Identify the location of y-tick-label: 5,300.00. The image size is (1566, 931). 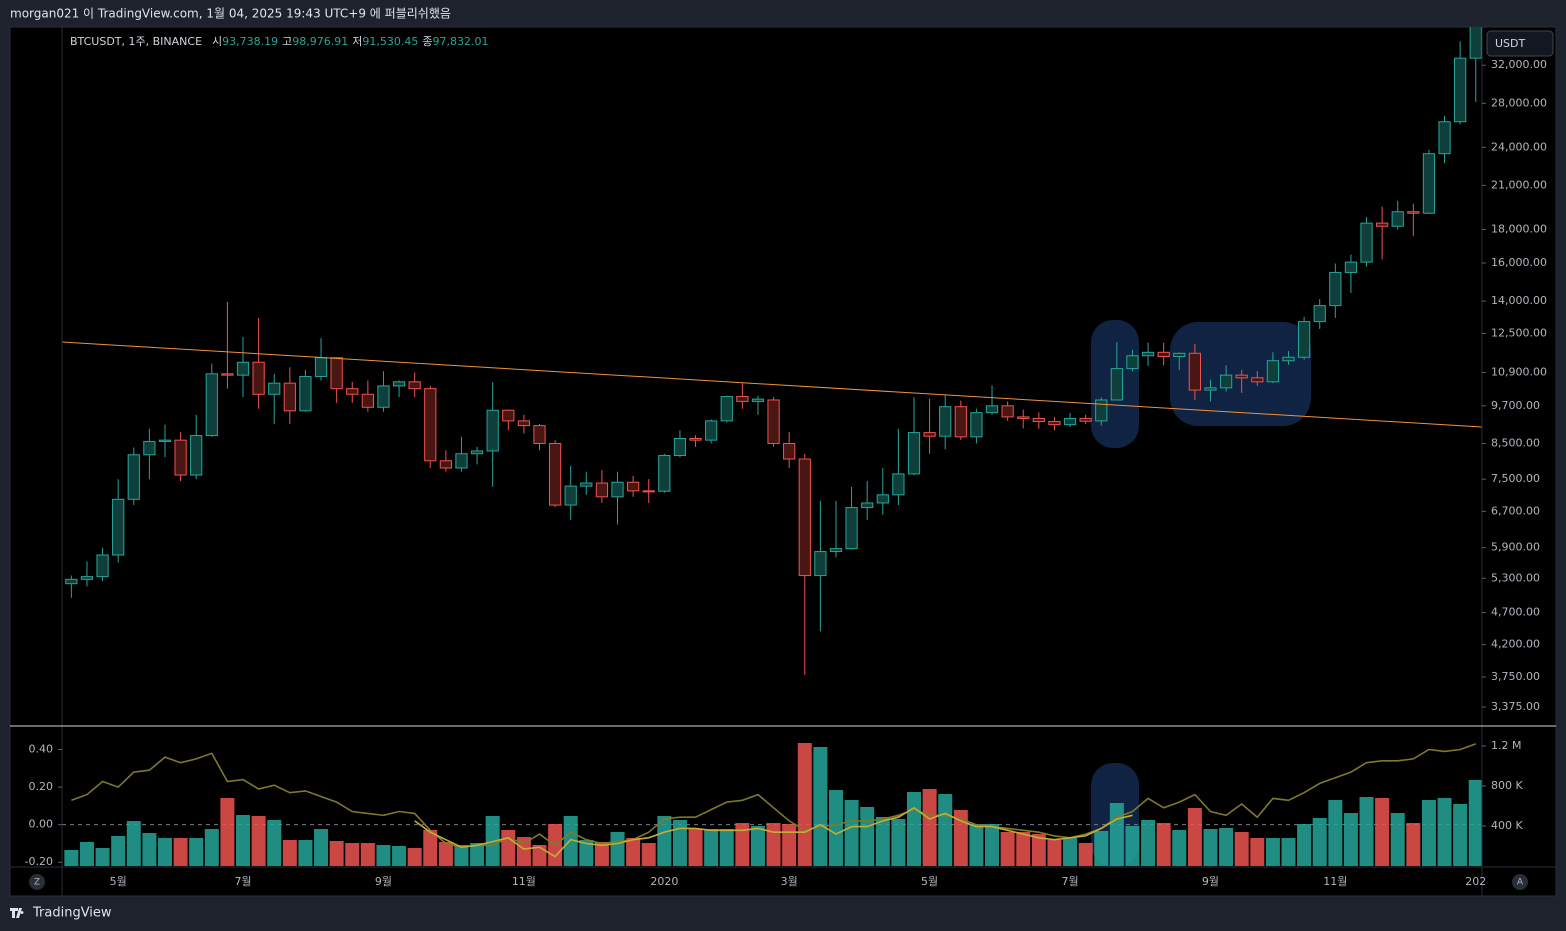
(1515, 577).